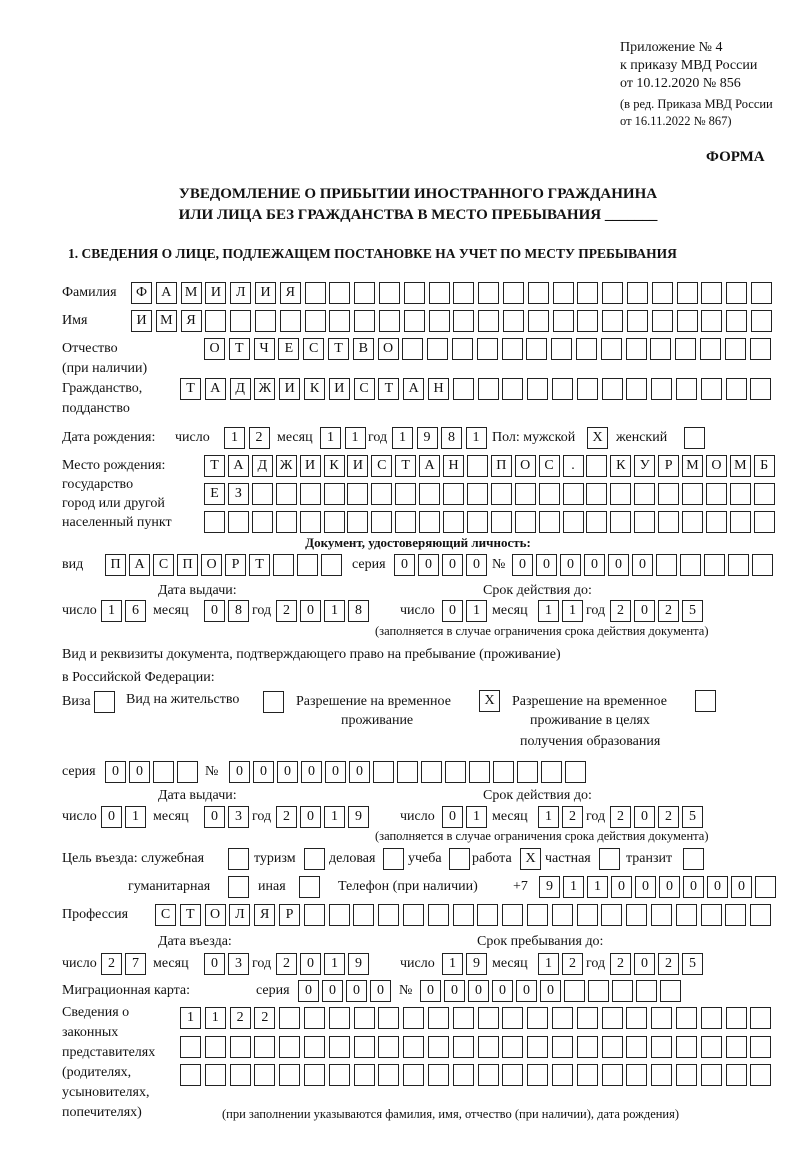 Image resolution: width=800 pixels, height=1163 pixels. What do you see at coordinates (214, 466) in the screenshot?
I see `char-box: Т` at bounding box center [214, 466].